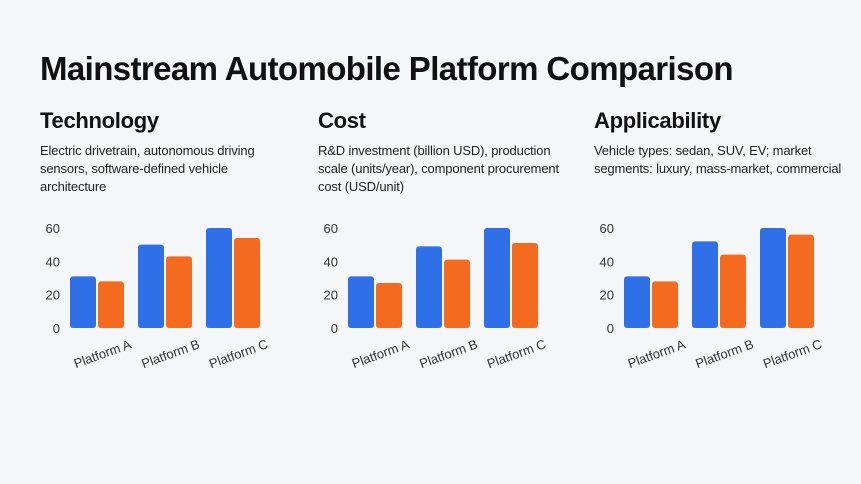  I want to click on technology-bar-chart: 0 20 40 60 Platform A Platform B Platform C, so click(158, 296).